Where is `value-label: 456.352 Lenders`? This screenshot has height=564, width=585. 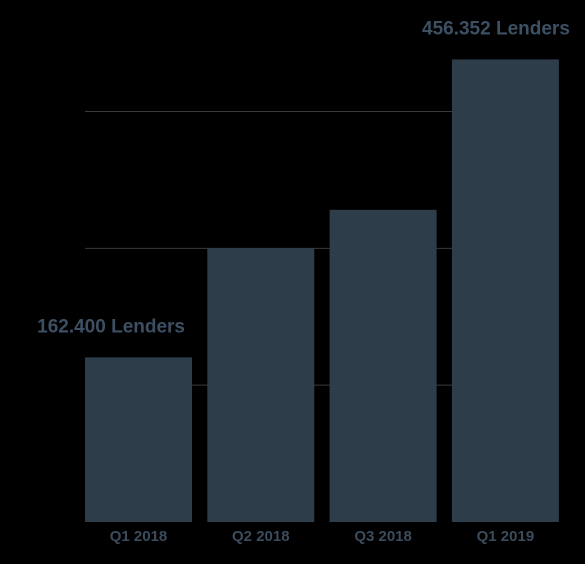
value-label: 456.352 Lenders is located at coordinates (496, 28).